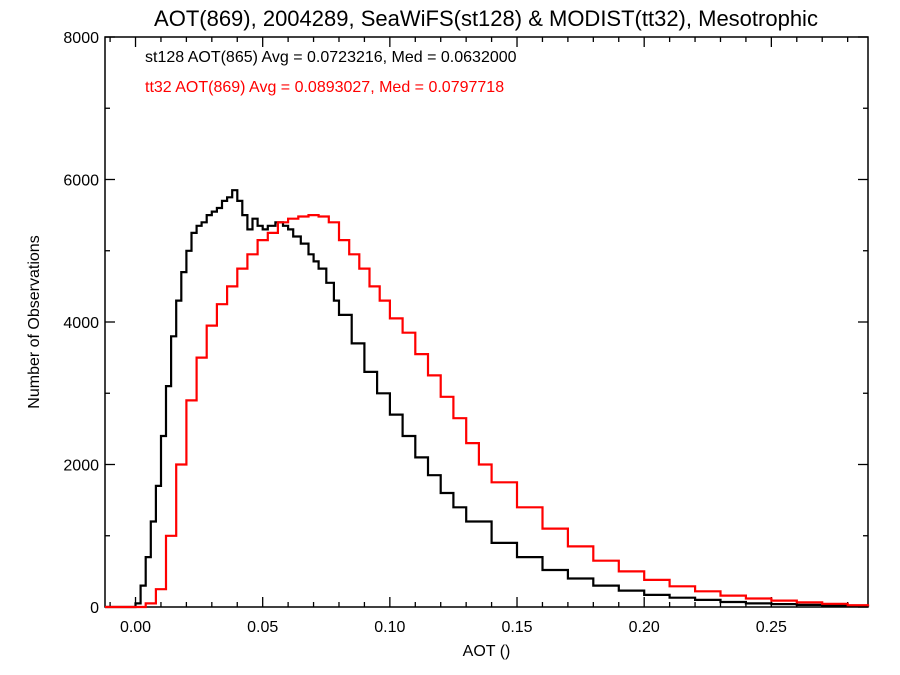 The image size is (900, 675). I want to click on x-tick-label: 0.00, so click(135, 627).